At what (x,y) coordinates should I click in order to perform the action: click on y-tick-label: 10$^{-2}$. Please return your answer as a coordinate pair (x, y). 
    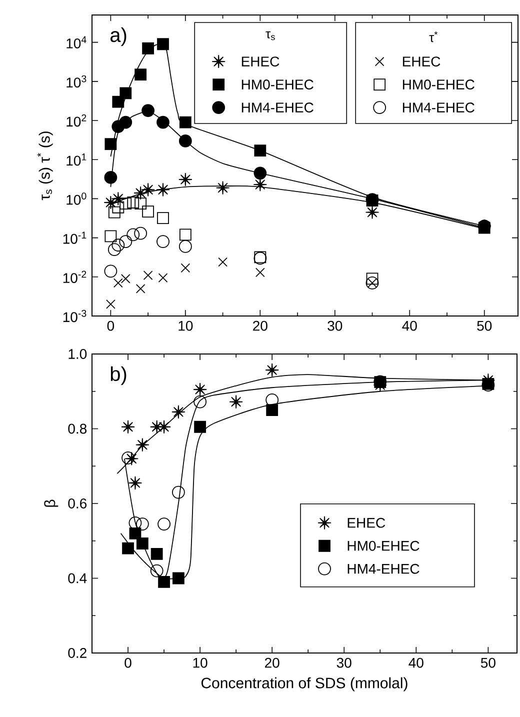
    Looking at the image, I should click on (74, 277).